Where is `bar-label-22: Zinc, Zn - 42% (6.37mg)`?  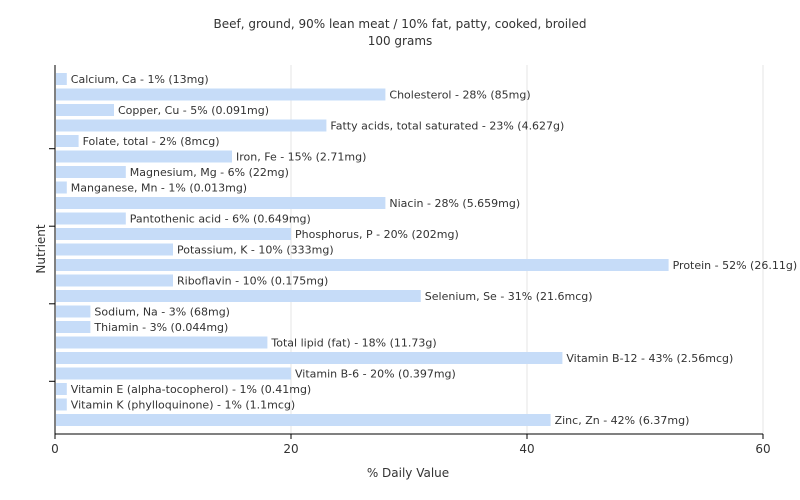 bar-label-22: Zinc, Zn - 42% (6.37mg) is located at coordinates (622, 420).